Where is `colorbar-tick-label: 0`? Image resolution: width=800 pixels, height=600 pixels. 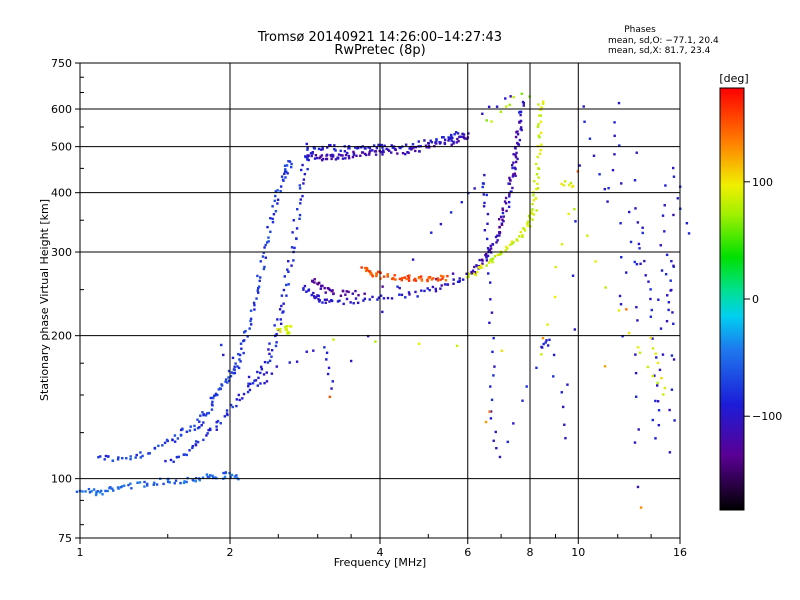
colorbar-tick-label: 0 is located at coordinates (755, 299).